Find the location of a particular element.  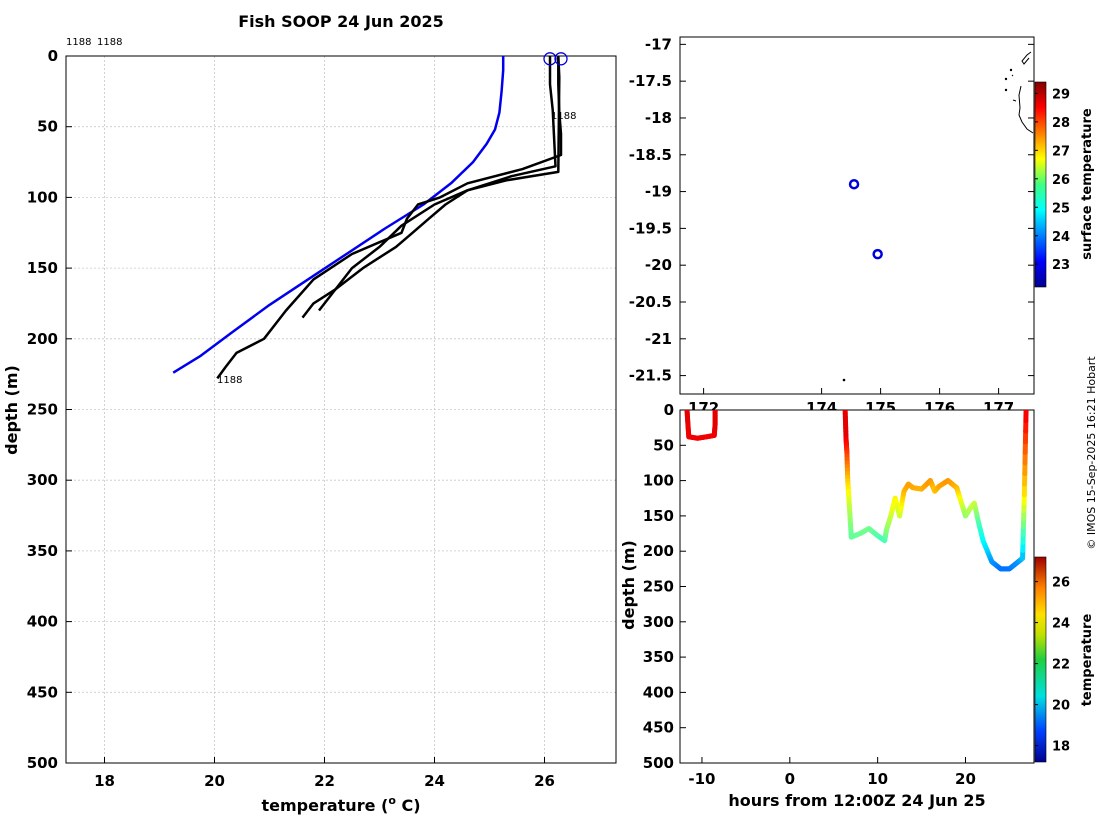

climatology-profile-line is located at coordinates (338, 215).